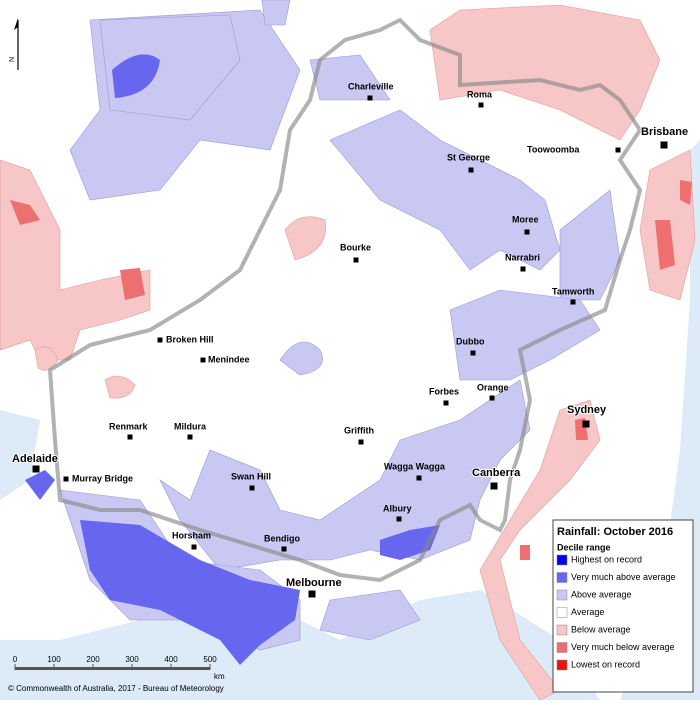 The width and height of the screenshot is (700, 705). What do you see at coordinates (355, 247) in the screenshot?
I see `town-label: Bourke` at bounding box center [355, 247].